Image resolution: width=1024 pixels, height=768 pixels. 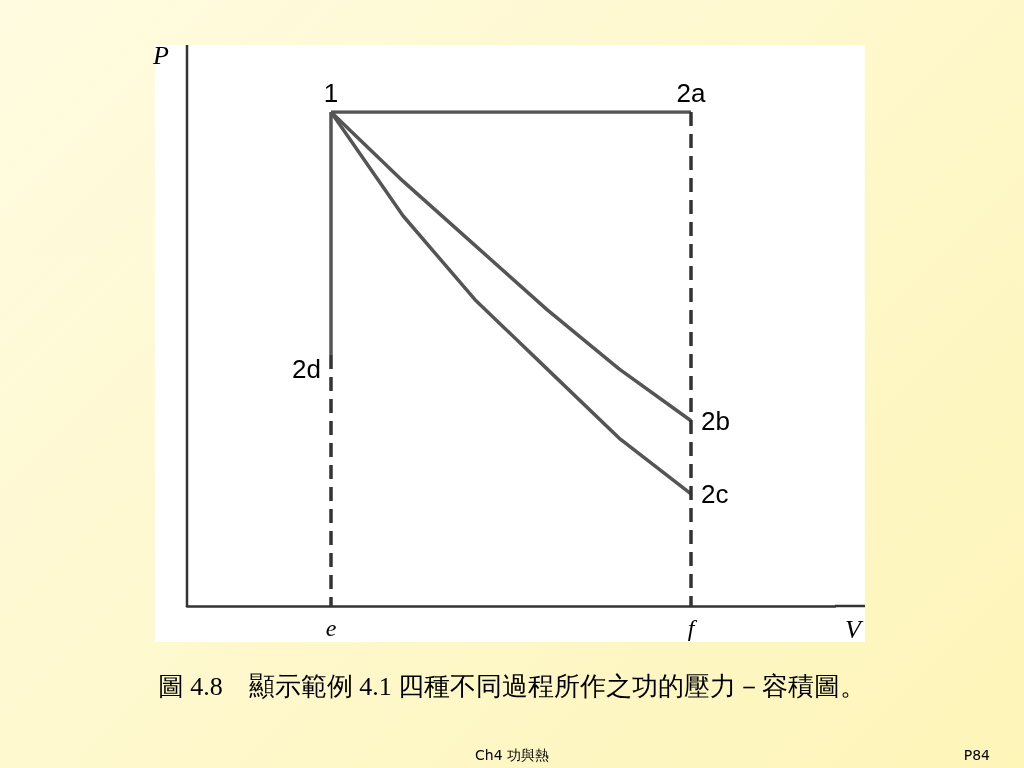 I want to click on y-axis-title: P, so click(x=160, y=55).